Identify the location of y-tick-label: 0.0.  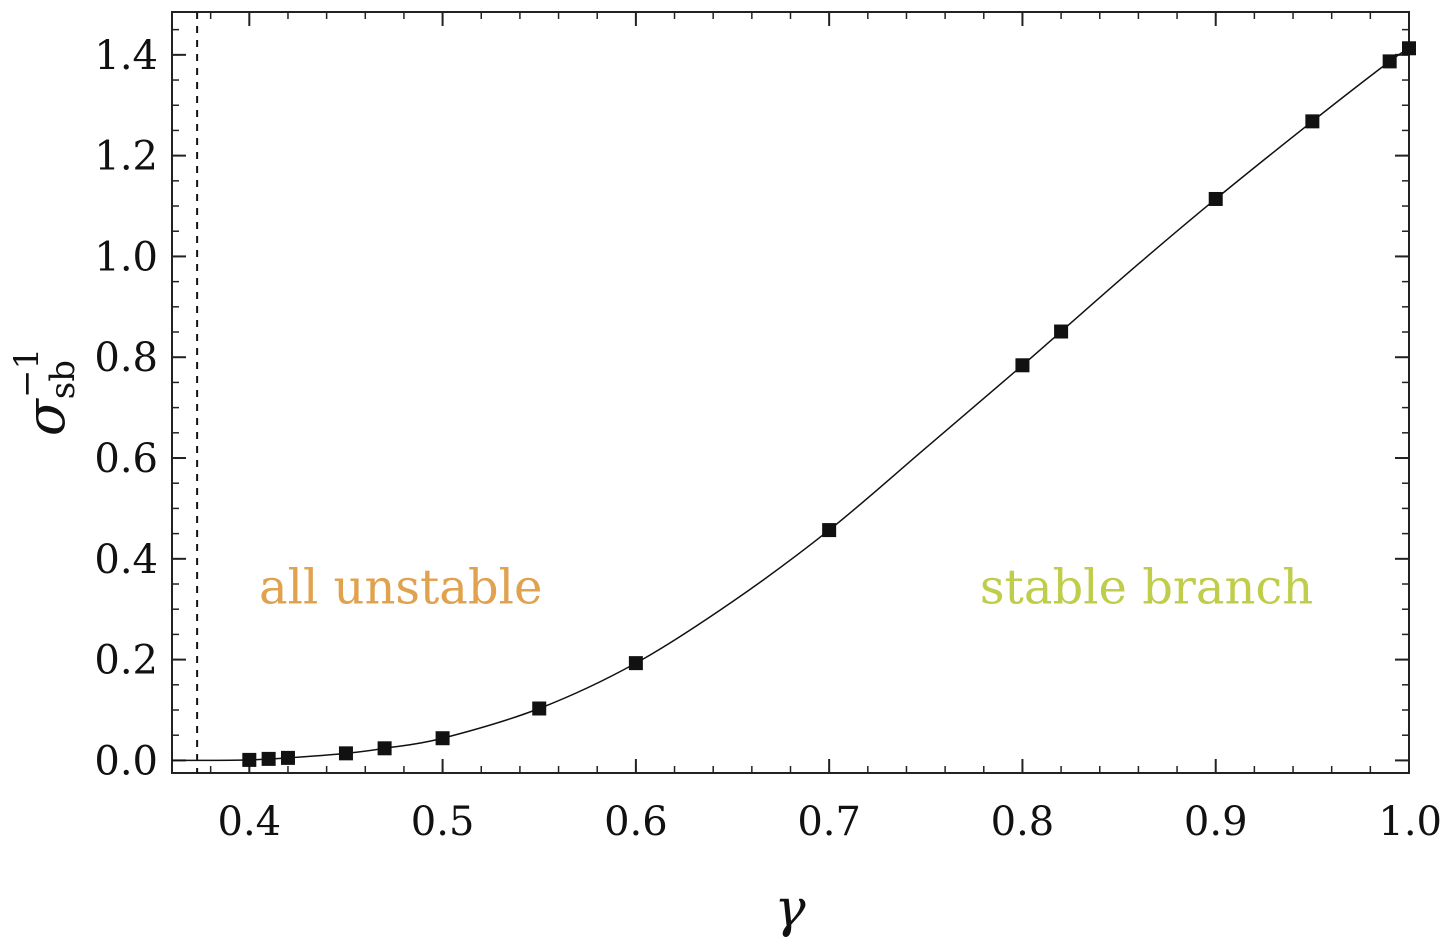
(126, 761).